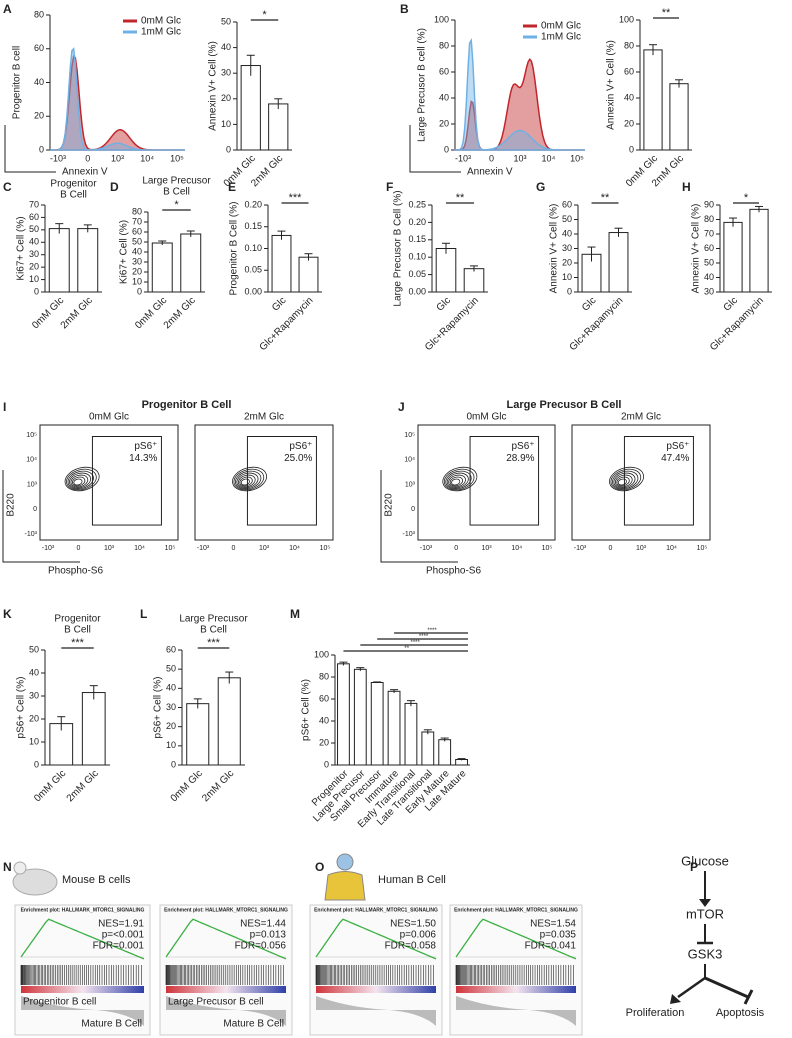  I want to click on panel-subtitle: Human B Cell, so click(412, 880).